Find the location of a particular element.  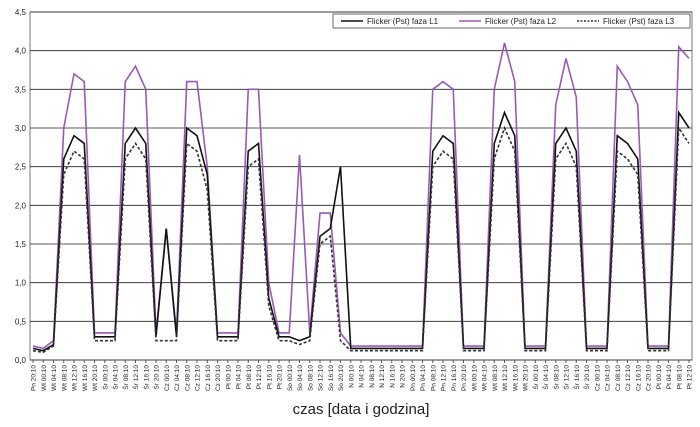

legend-label: Flicker (Pst) faza L1 is located at coordinates (403, 21).